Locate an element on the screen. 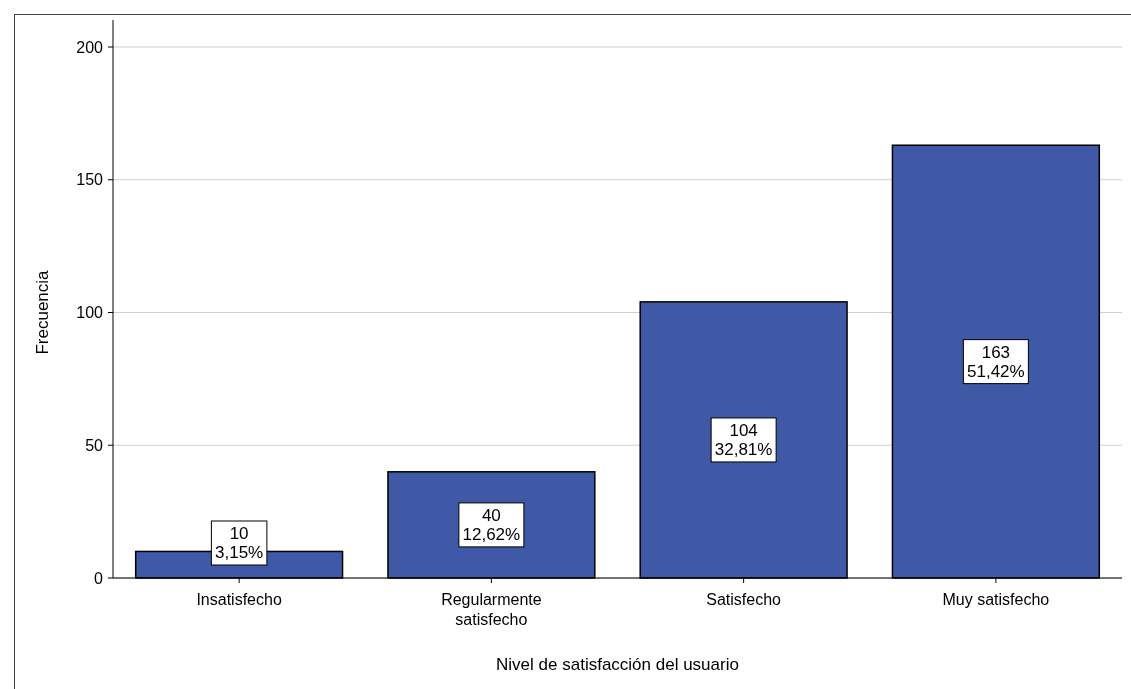 The image size is (1131, 689). x-axis-title: Nivel de satisfacción del usuario is located at coordinates (617, 664).